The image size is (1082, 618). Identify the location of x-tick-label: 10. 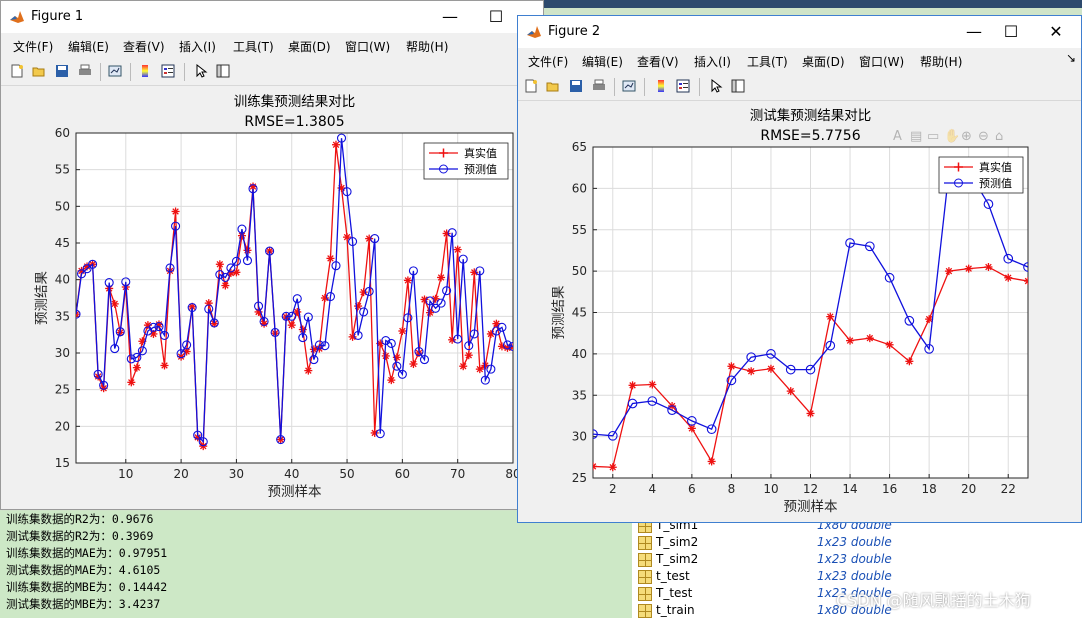
(125, 474).